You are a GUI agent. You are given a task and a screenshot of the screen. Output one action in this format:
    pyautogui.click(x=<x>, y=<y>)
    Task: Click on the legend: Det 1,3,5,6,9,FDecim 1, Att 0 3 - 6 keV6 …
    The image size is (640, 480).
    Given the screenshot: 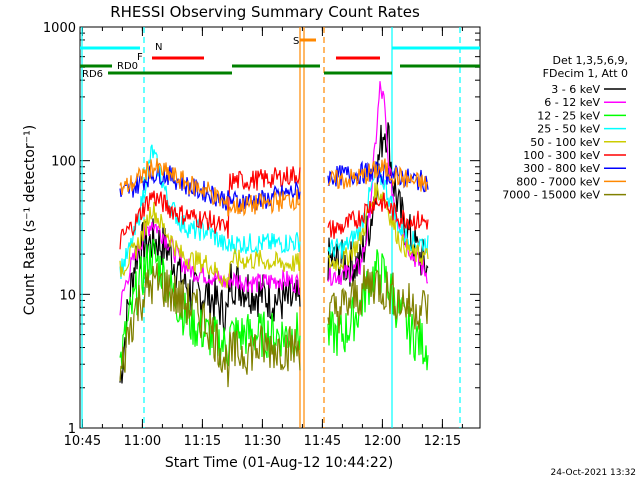 What is the action you would take?
    pyautogui.click(x=565, y=128)
    